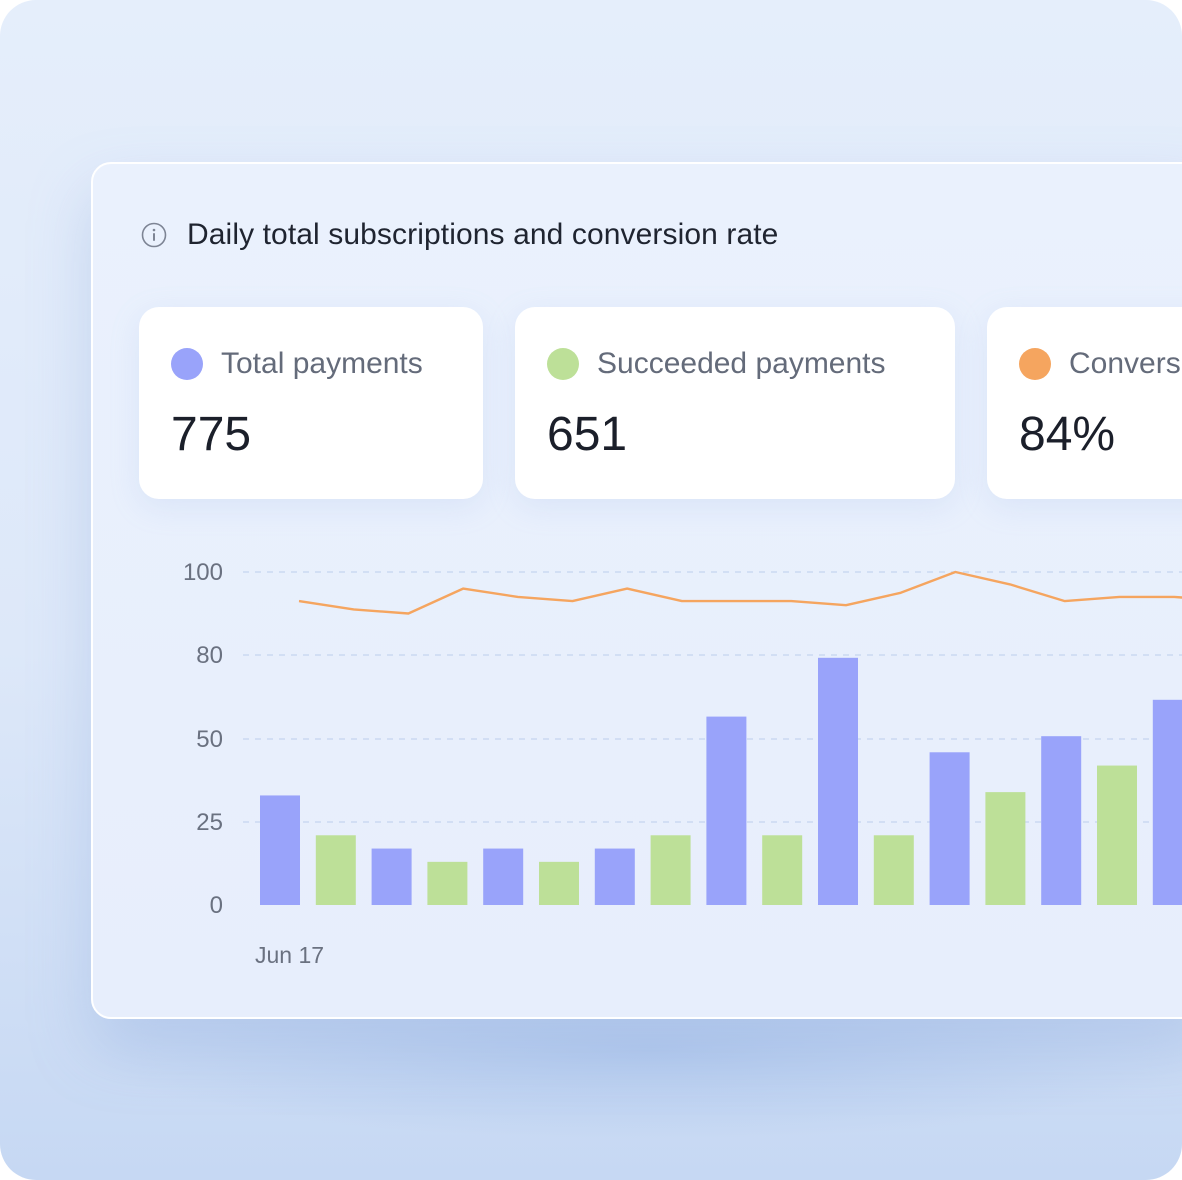  Describe the element at coordinates (1035, 364) in the screenshot. I see `legend-dot-conversion-rate` at that location.